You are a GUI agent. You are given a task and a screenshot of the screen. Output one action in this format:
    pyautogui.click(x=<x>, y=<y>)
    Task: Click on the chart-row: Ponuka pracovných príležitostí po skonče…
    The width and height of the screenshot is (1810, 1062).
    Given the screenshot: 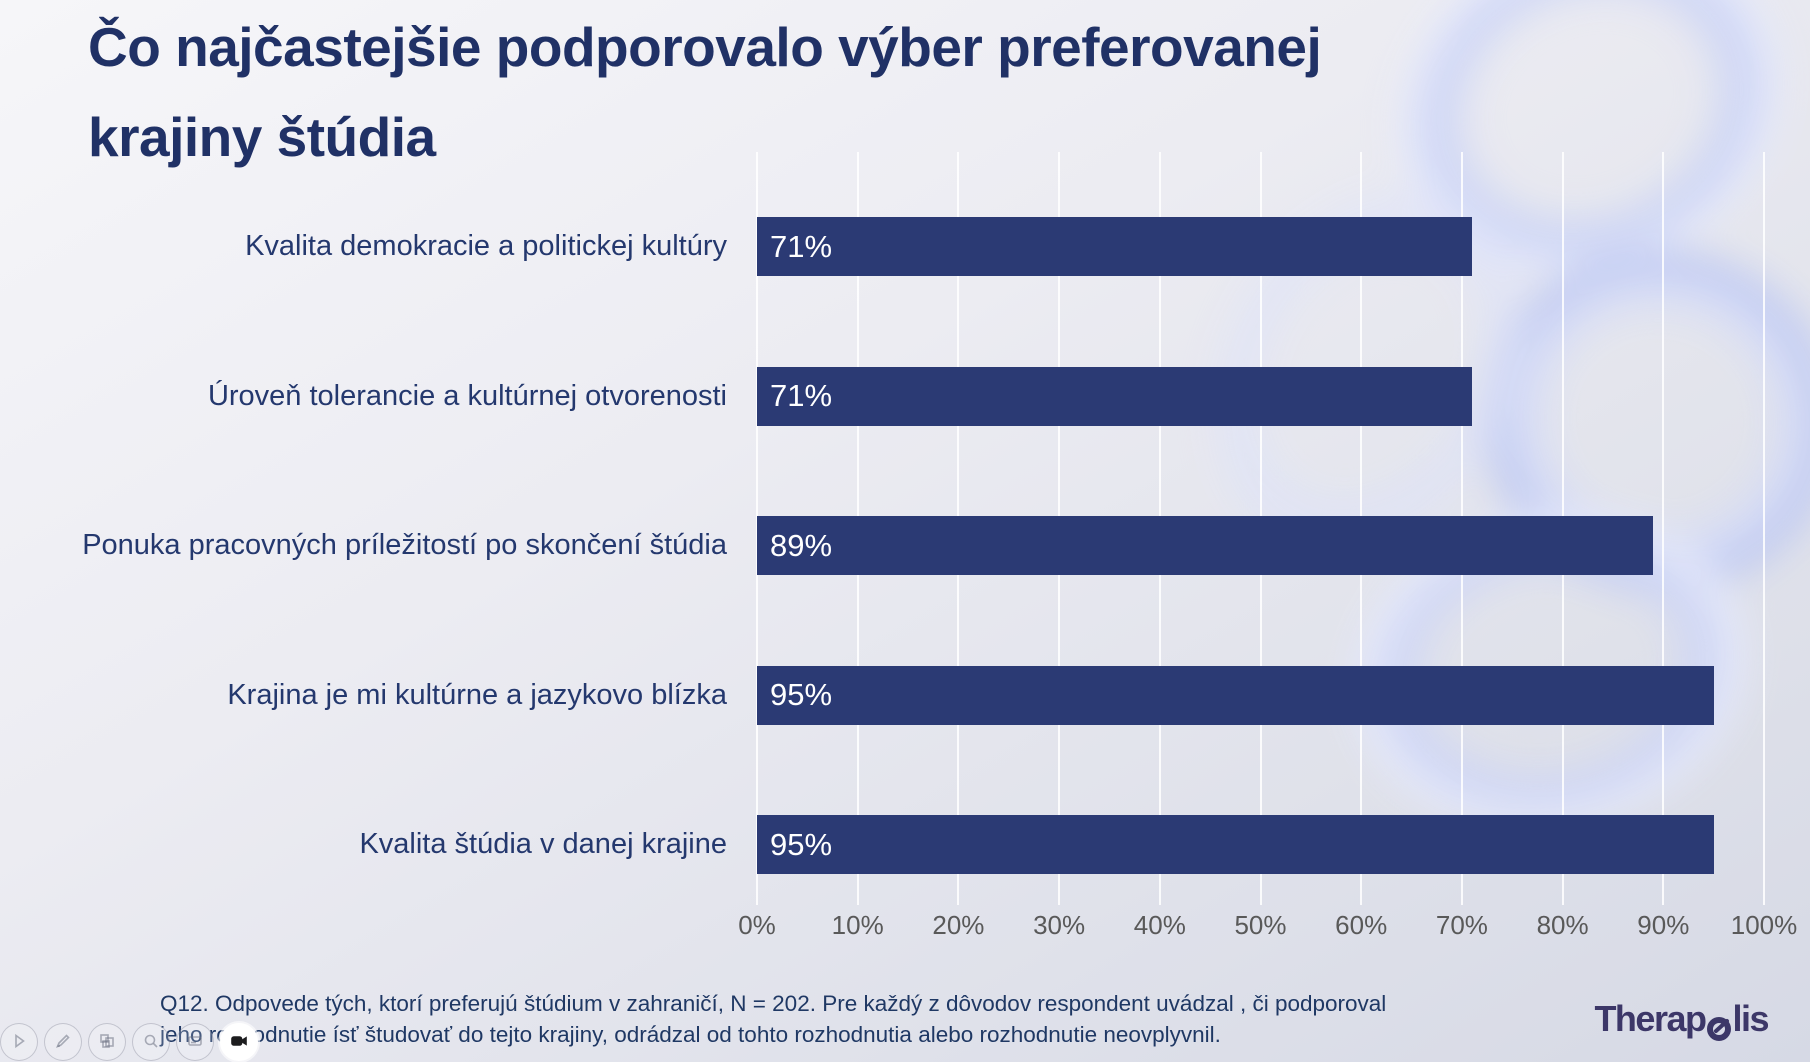 What is the action you would take?
    pyautogui.click(x=882, y=546)
    